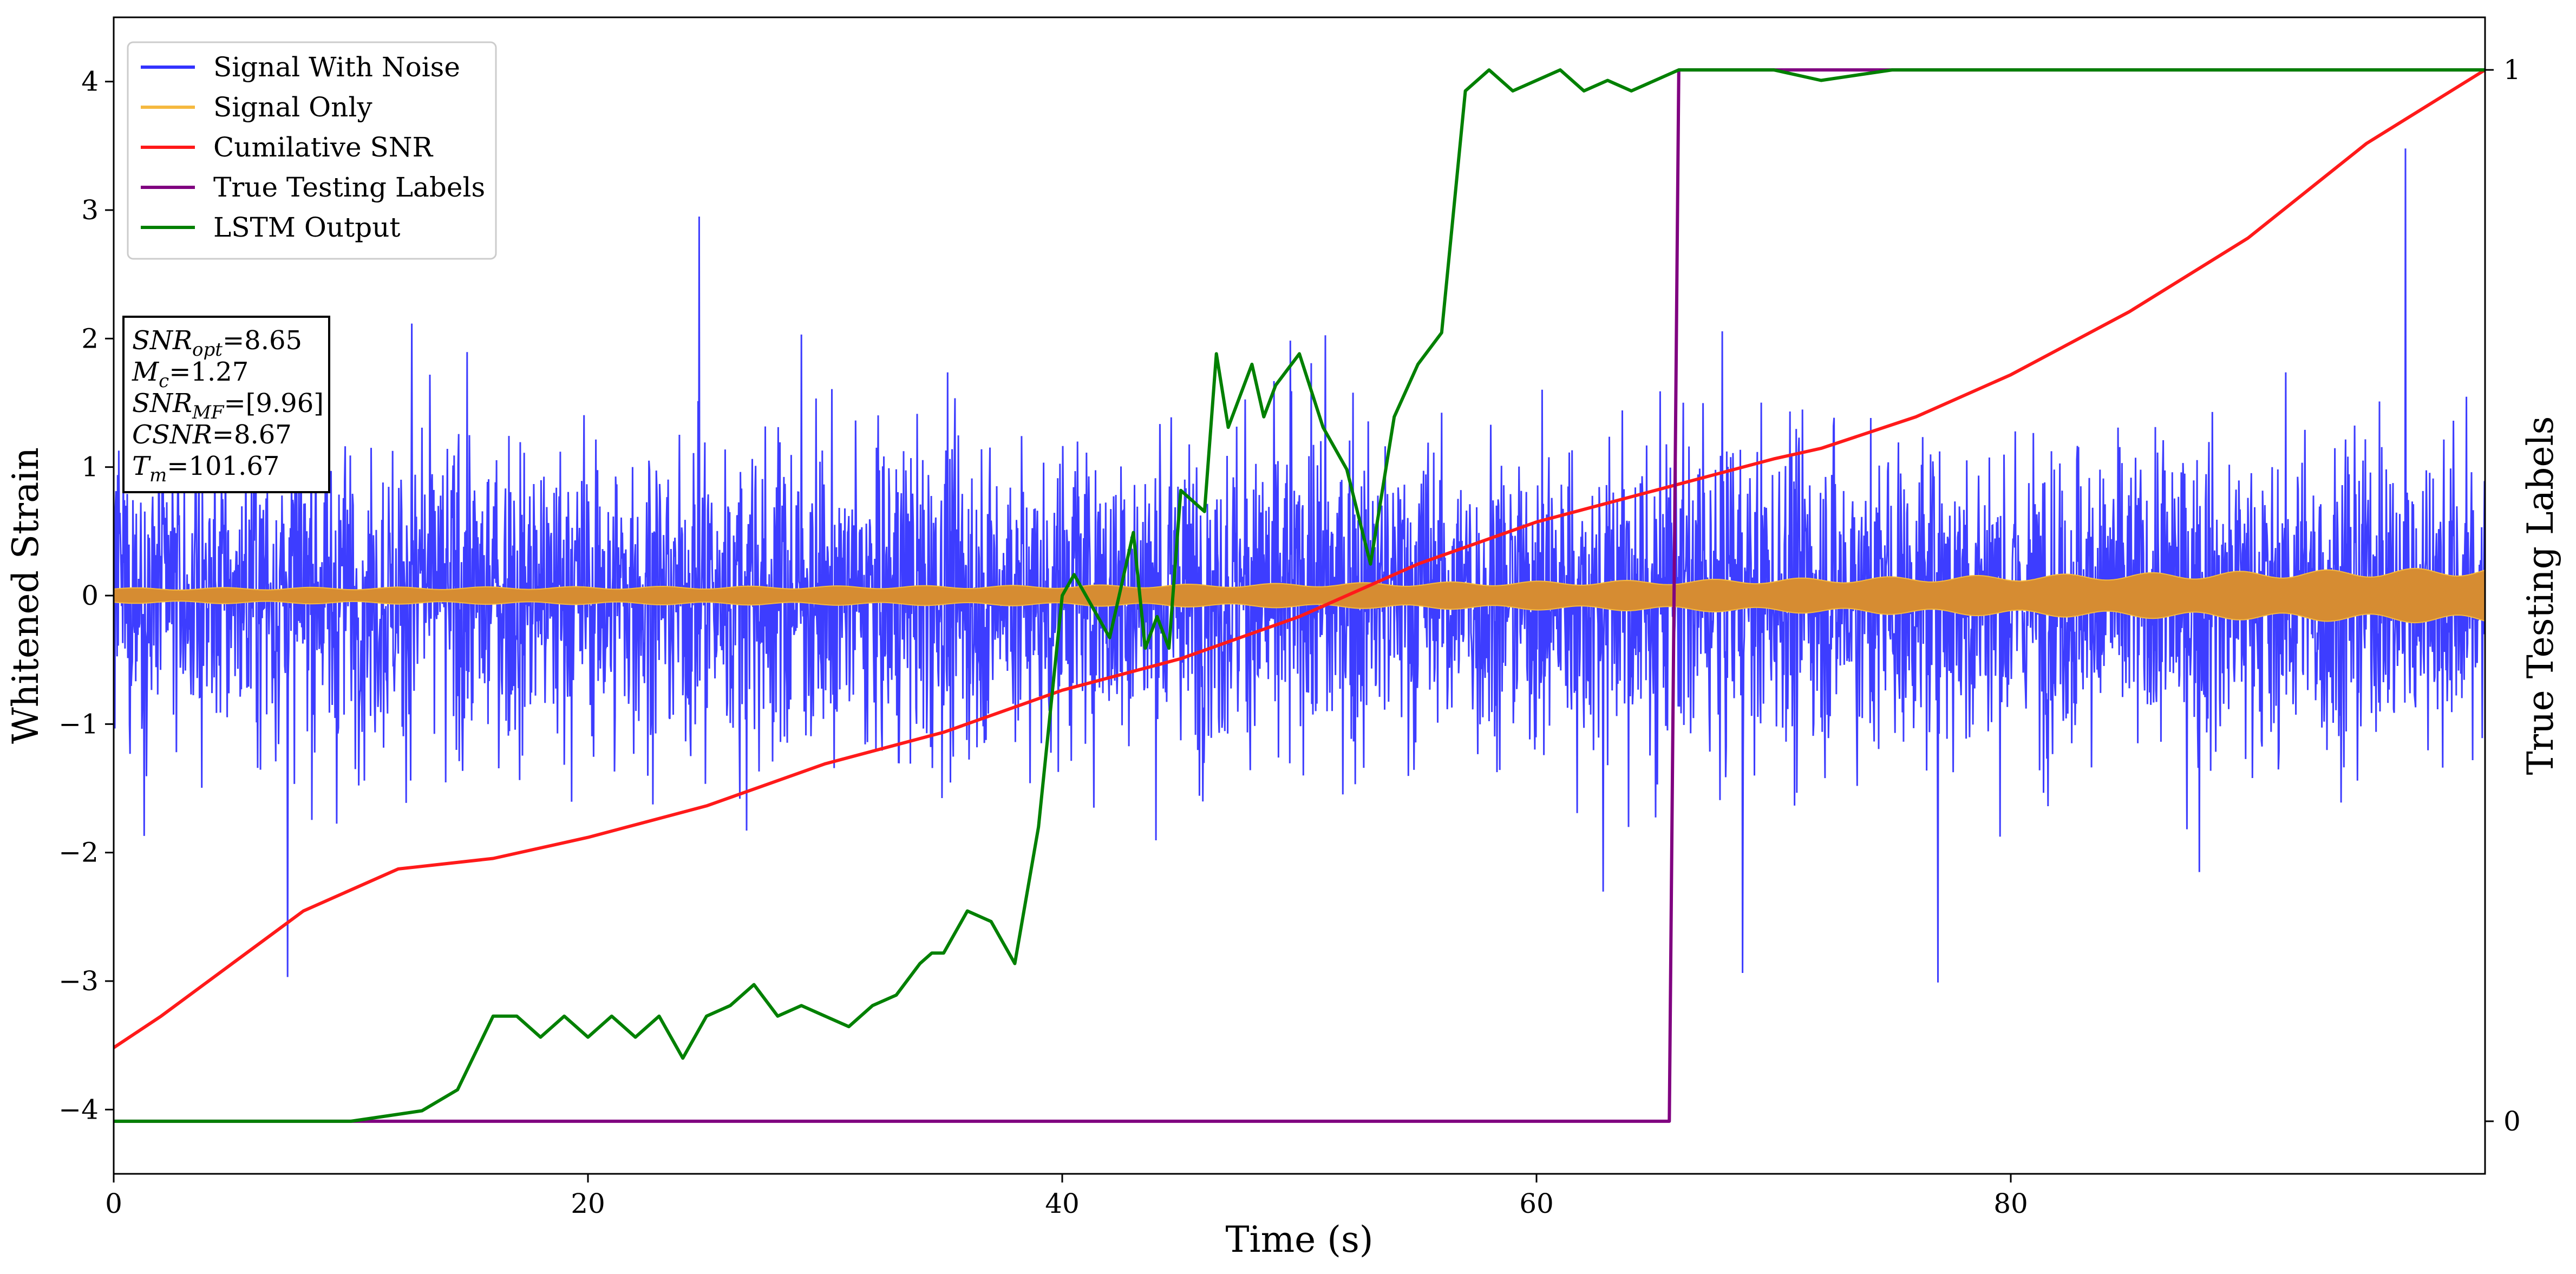  Describe the element at coordinates (2540, 595) in the screenshot. I see `y2-axis-title: True Testing Labels` at that location.